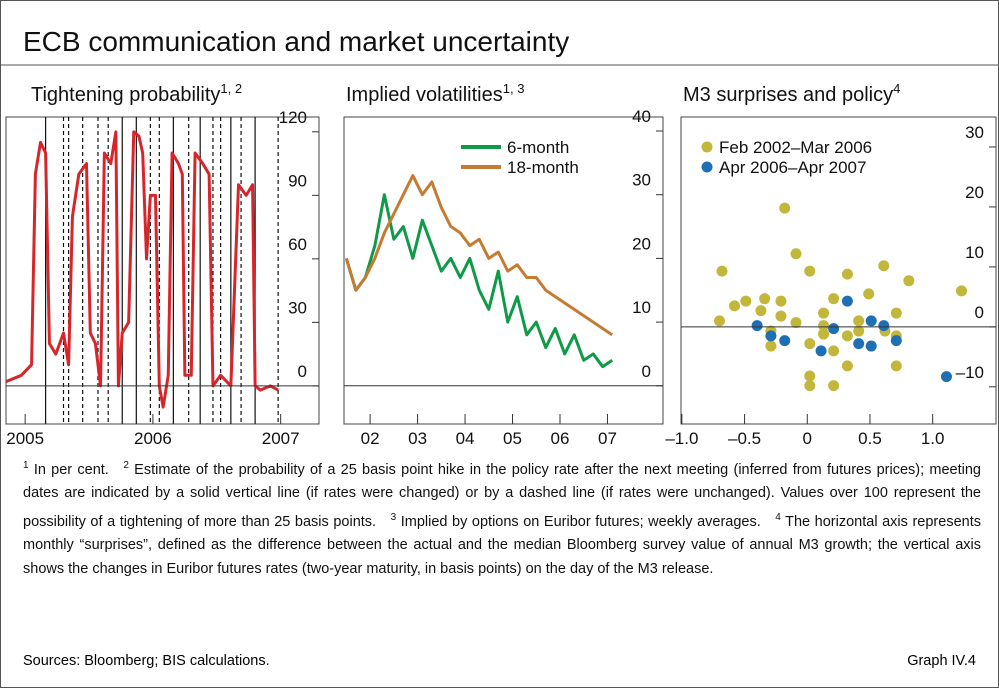 This screenshot has height=688, width=999. What do you see at coordinates (231, 88) in the screenshot?
I see `title-note: 1, 2` at bounding box center [231, 88].